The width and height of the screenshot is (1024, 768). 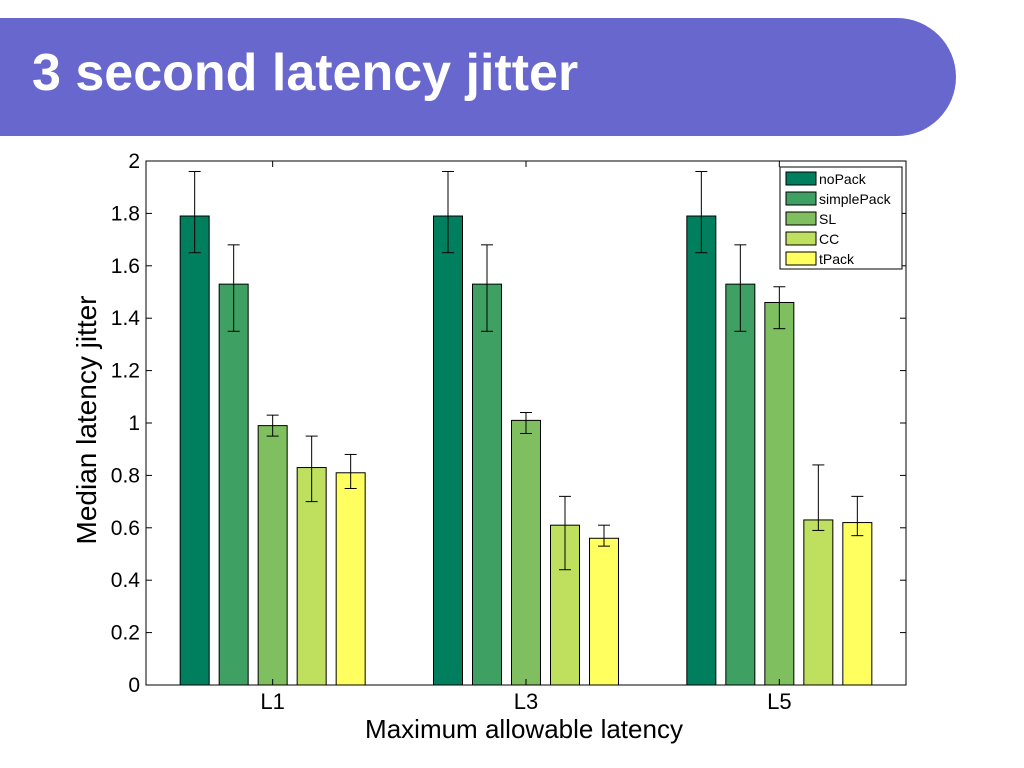 What do you see at coordinates (134, 423) in the screenshot?
I see `y-tick-label: 1` at bounding box center [134, 423].